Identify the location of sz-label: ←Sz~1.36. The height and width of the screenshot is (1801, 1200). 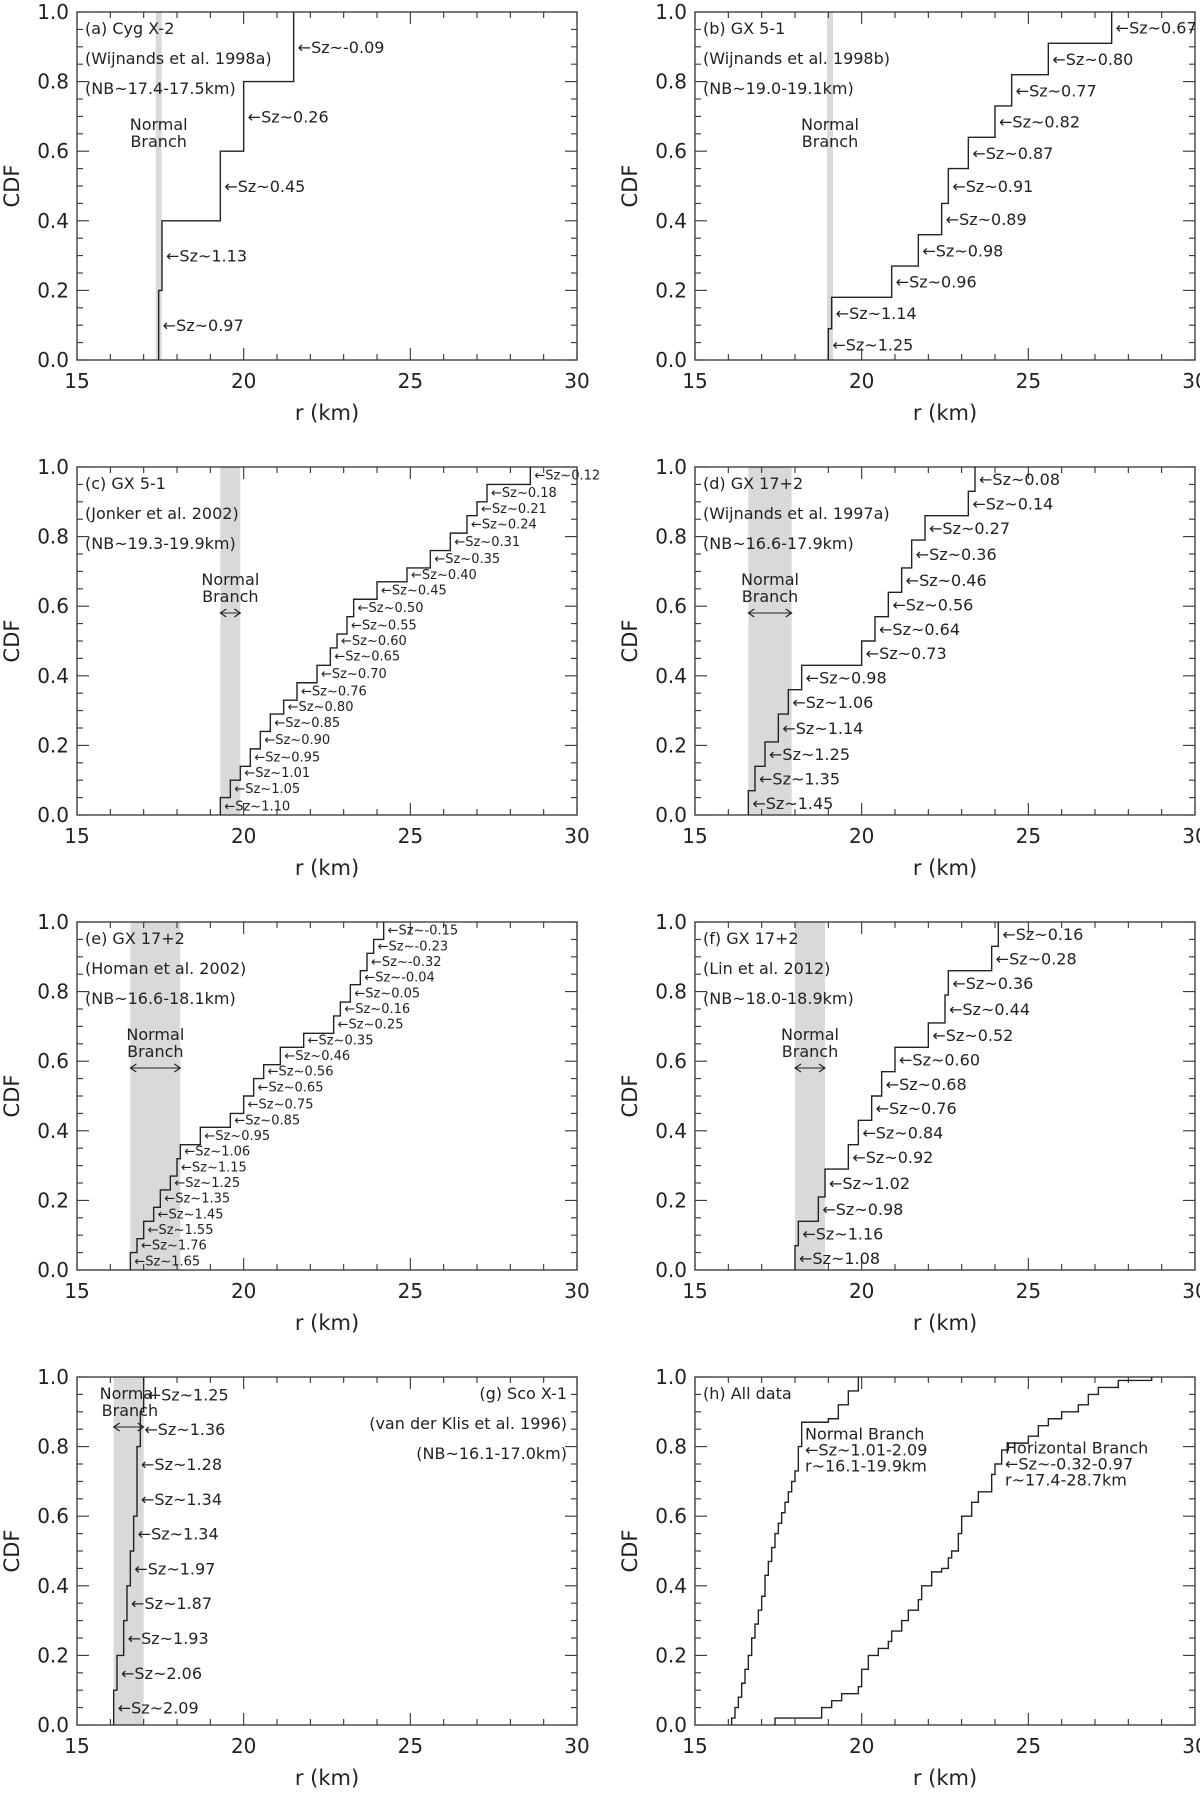
(184, 1429).